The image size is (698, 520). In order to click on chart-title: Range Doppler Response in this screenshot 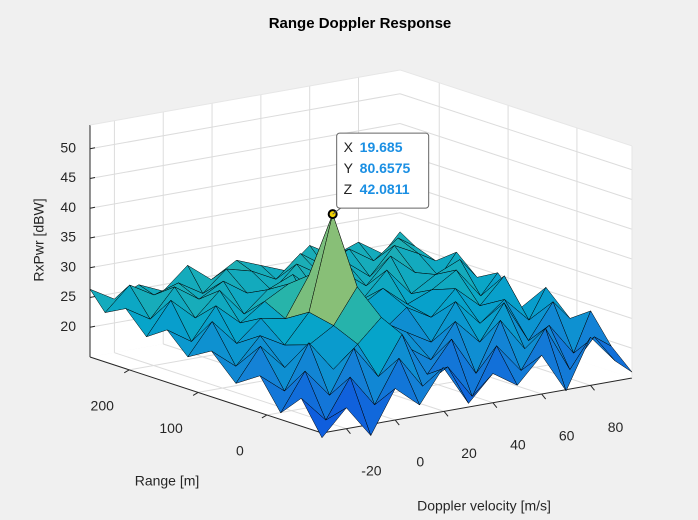, I will do `click(360, 23)`.